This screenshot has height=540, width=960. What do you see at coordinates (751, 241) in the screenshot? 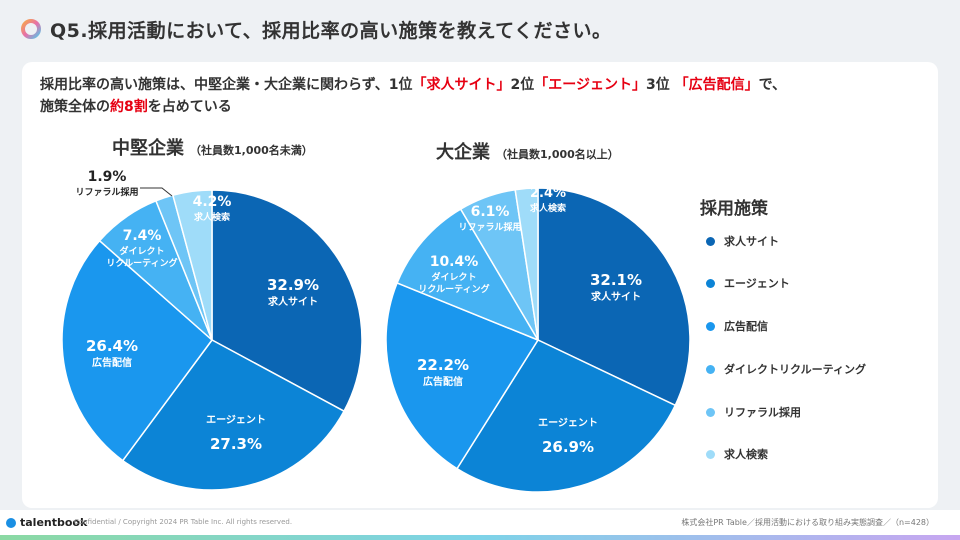
I see `legend-label: 求人サイト` at bounding box center [751, 241].